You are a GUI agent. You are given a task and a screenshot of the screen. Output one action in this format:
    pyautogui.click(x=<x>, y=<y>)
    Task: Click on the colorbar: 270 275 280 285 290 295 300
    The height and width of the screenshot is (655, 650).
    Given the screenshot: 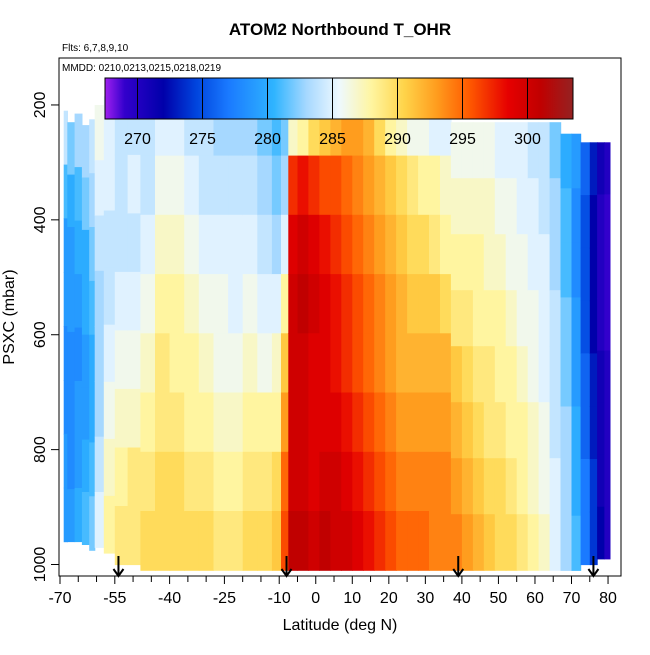 What is the action you would take?
    pyautogui.click(x=339, y=112)
    